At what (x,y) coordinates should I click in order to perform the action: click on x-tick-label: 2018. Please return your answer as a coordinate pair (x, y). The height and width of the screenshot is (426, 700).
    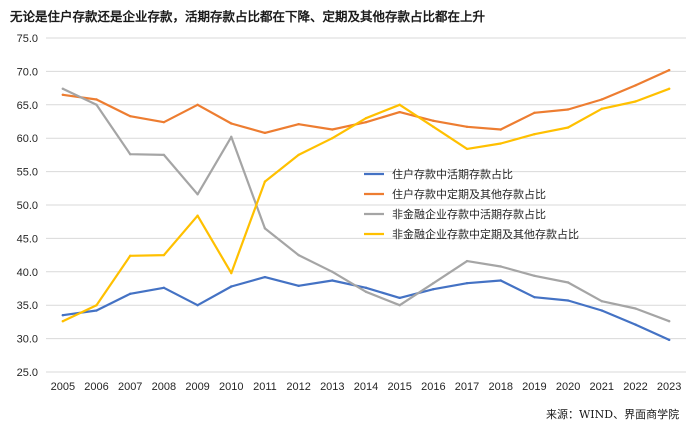
    Looking at the image, I should click on (500, 387).